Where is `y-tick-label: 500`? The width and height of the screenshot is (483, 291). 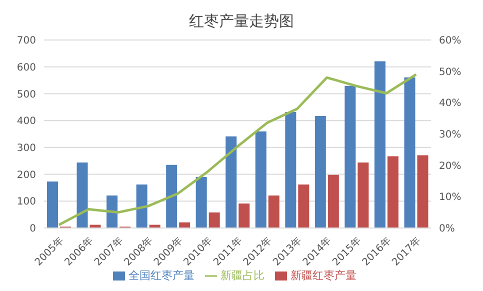 y-tick-label: 500 is located at coordinates (26, 94).